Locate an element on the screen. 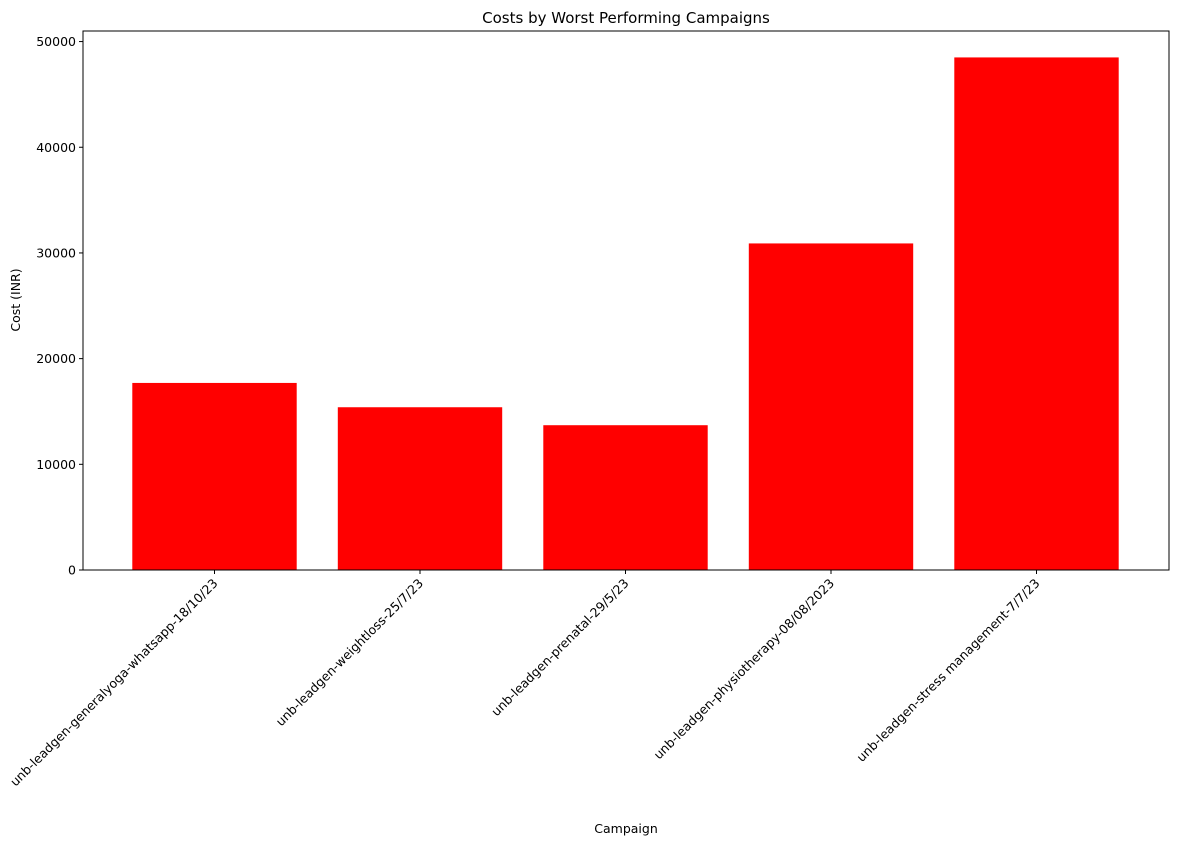 The width and height of the screenshot is (1178, 845). y-axis: 0 10000 20000 30000 40000 50000 is located at coordinates (59, 306).